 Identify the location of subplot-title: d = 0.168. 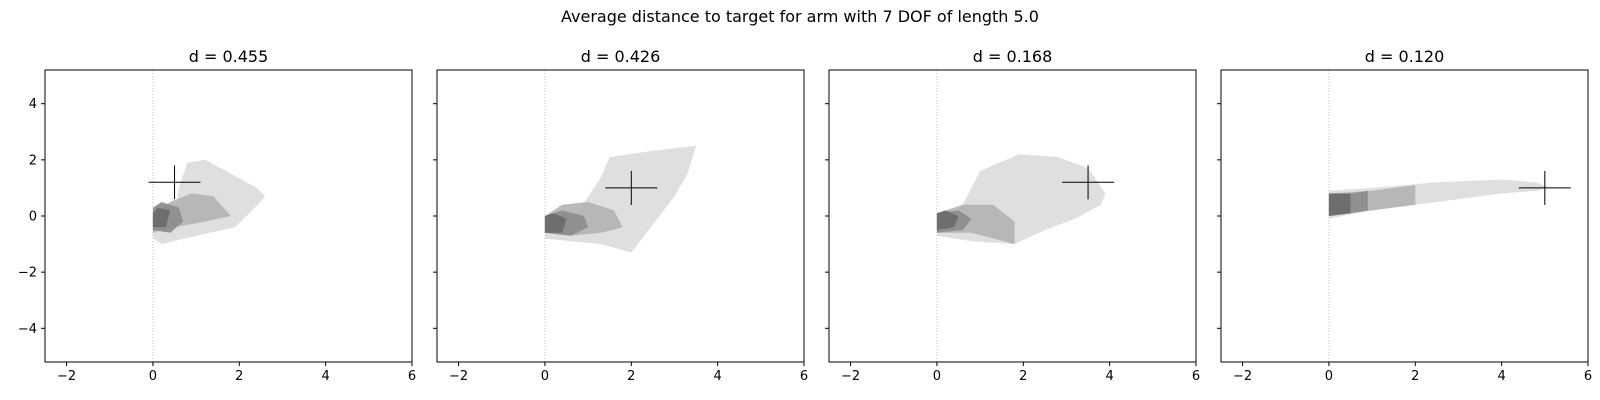
(1013, 56).